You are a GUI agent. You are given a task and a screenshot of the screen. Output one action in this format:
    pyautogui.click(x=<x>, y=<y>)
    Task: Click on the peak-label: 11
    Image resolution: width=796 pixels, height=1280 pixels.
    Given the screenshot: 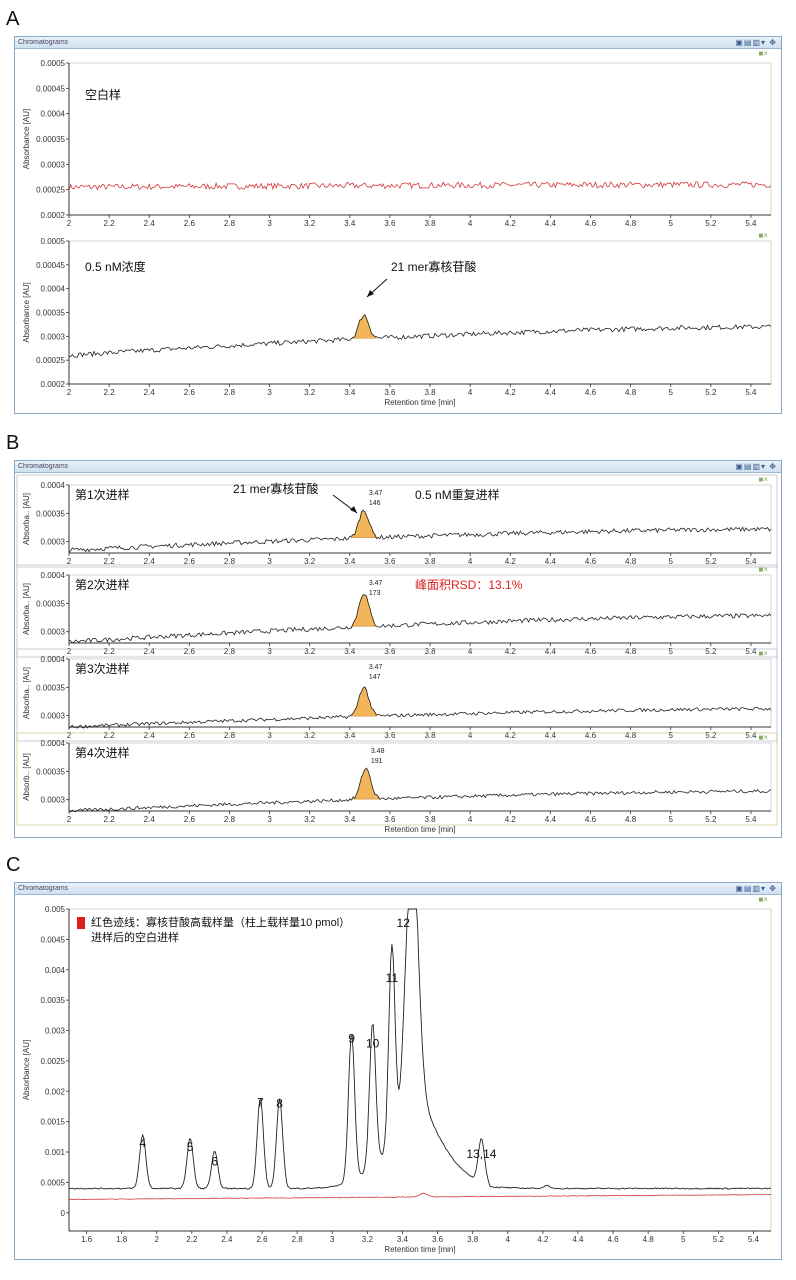 What is the action you would take?
    pyautogui.click(x=392, y=978)
    